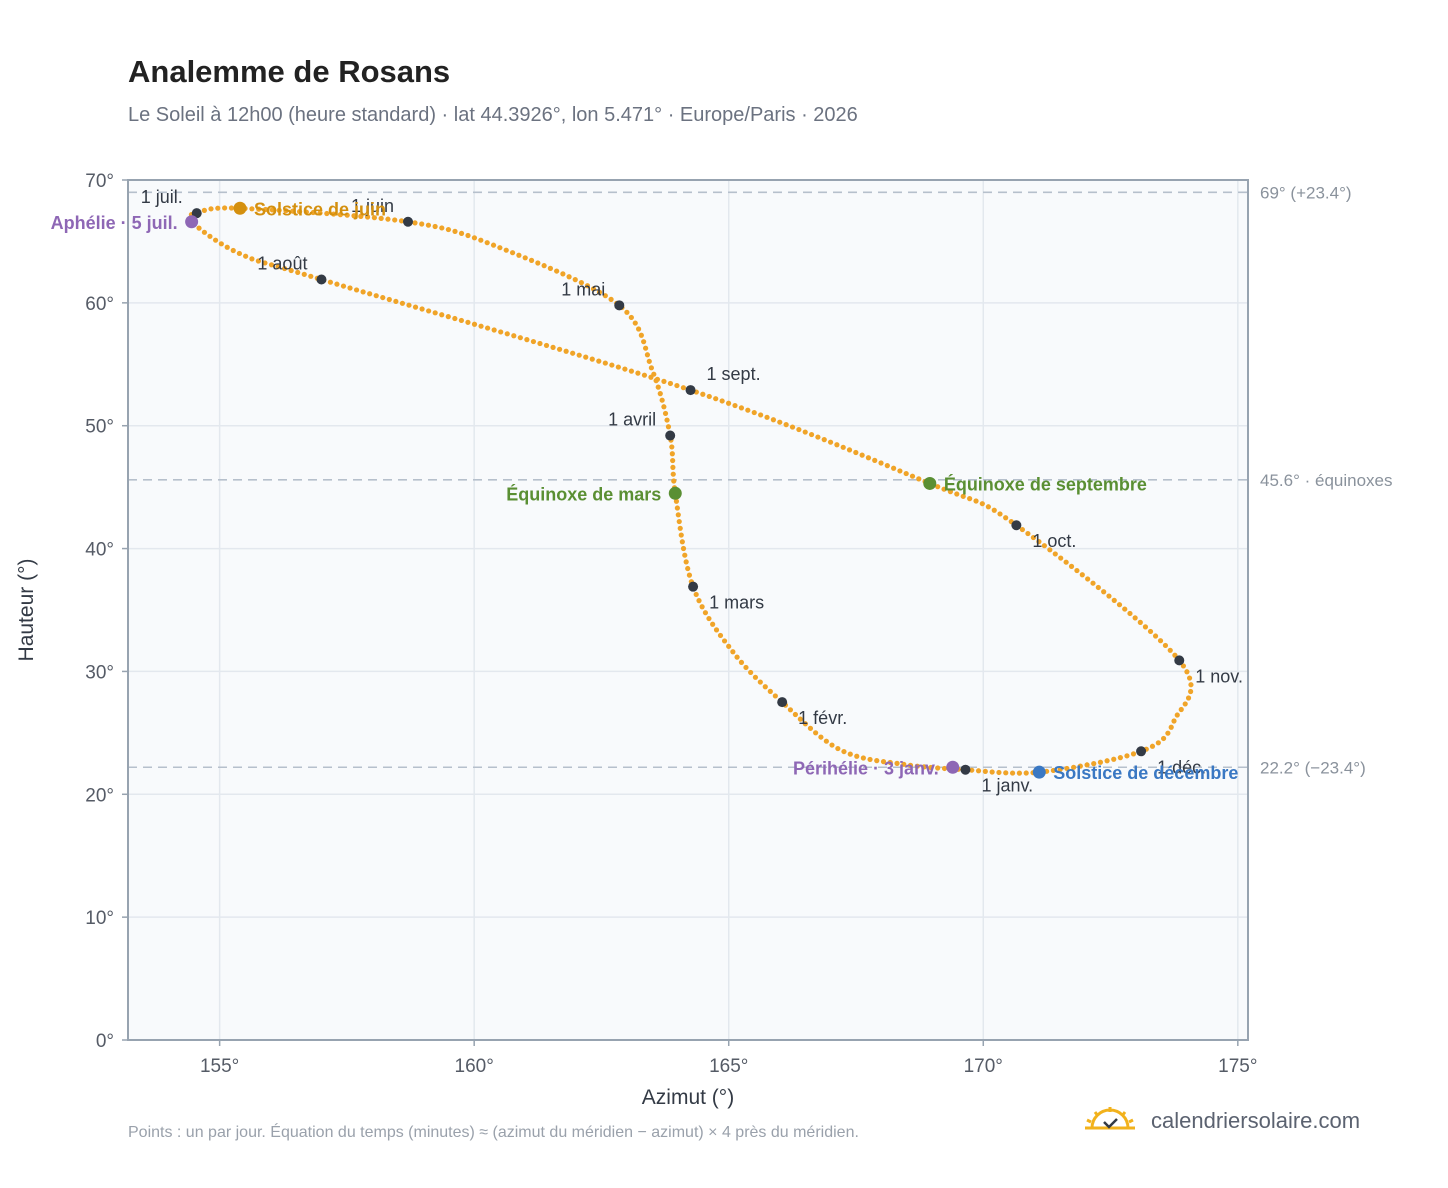 Image resolution: width=1448 pixels, height=1188 pixels. I want to click on brand-name: calendriersolaire.com, so click(1256, 1120).